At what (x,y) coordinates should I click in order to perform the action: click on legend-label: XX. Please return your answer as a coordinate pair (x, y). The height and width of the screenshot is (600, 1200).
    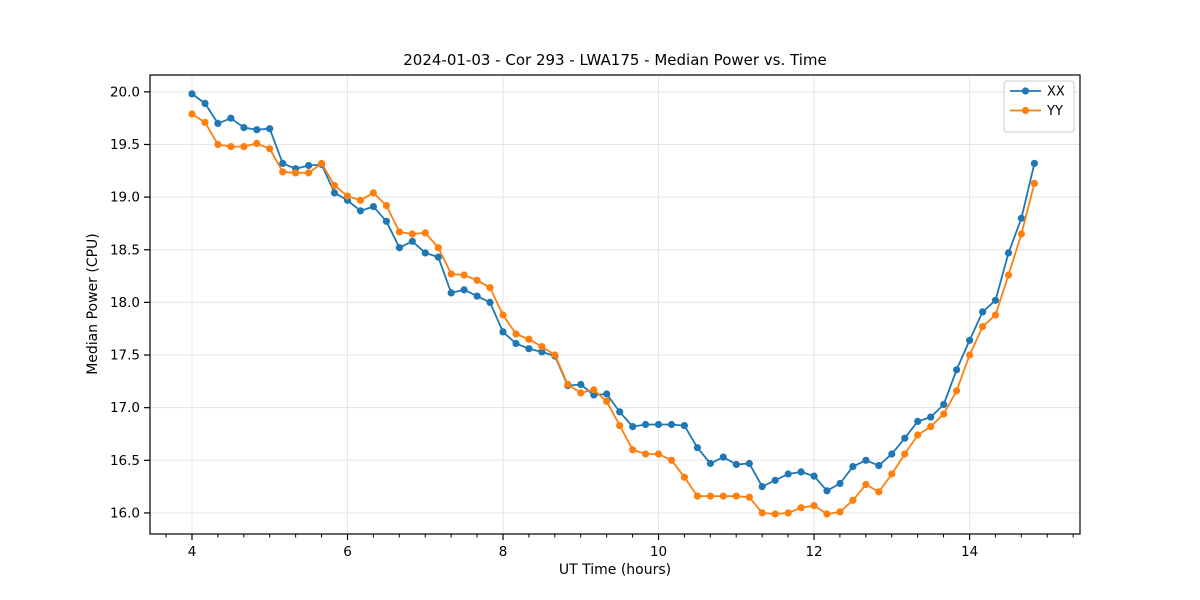
    Looking at the image, I should click on (1056, 92).